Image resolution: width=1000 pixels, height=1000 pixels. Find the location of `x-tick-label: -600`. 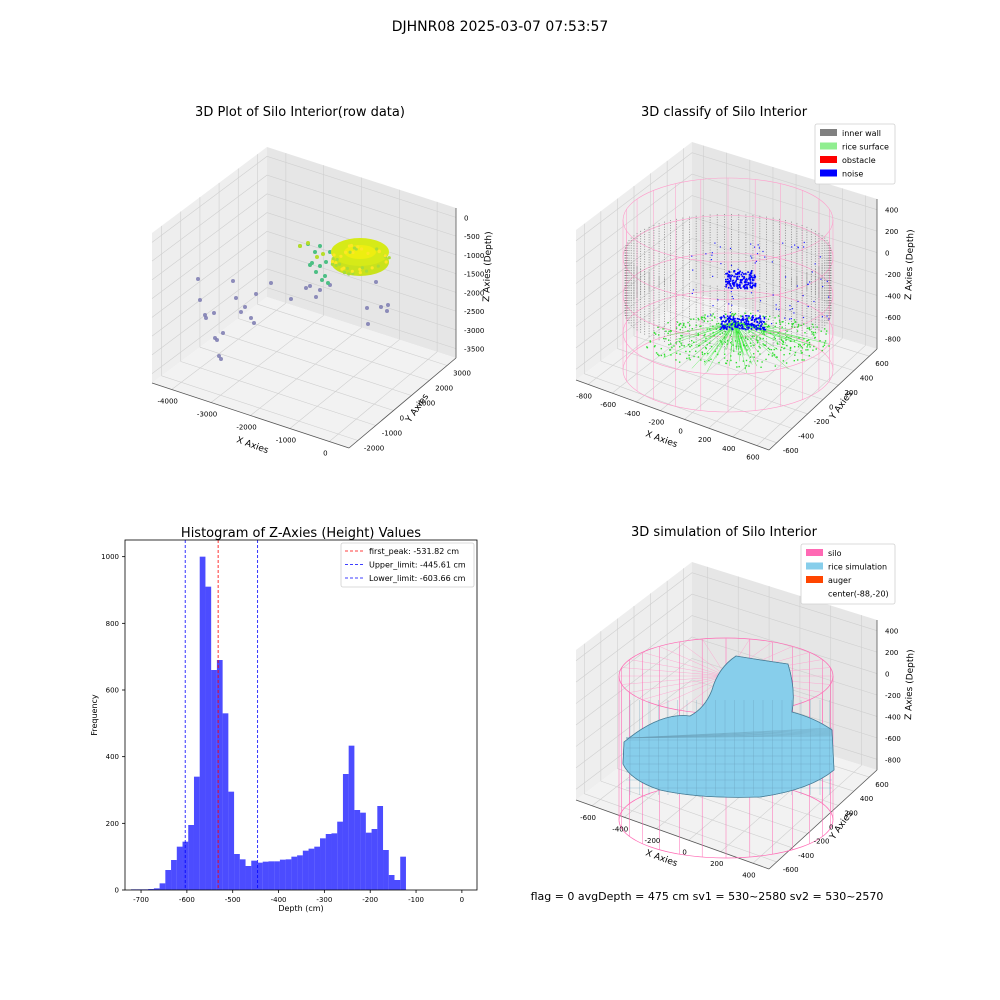

x-tick-label: -600 is located at coordinates (588, 818).